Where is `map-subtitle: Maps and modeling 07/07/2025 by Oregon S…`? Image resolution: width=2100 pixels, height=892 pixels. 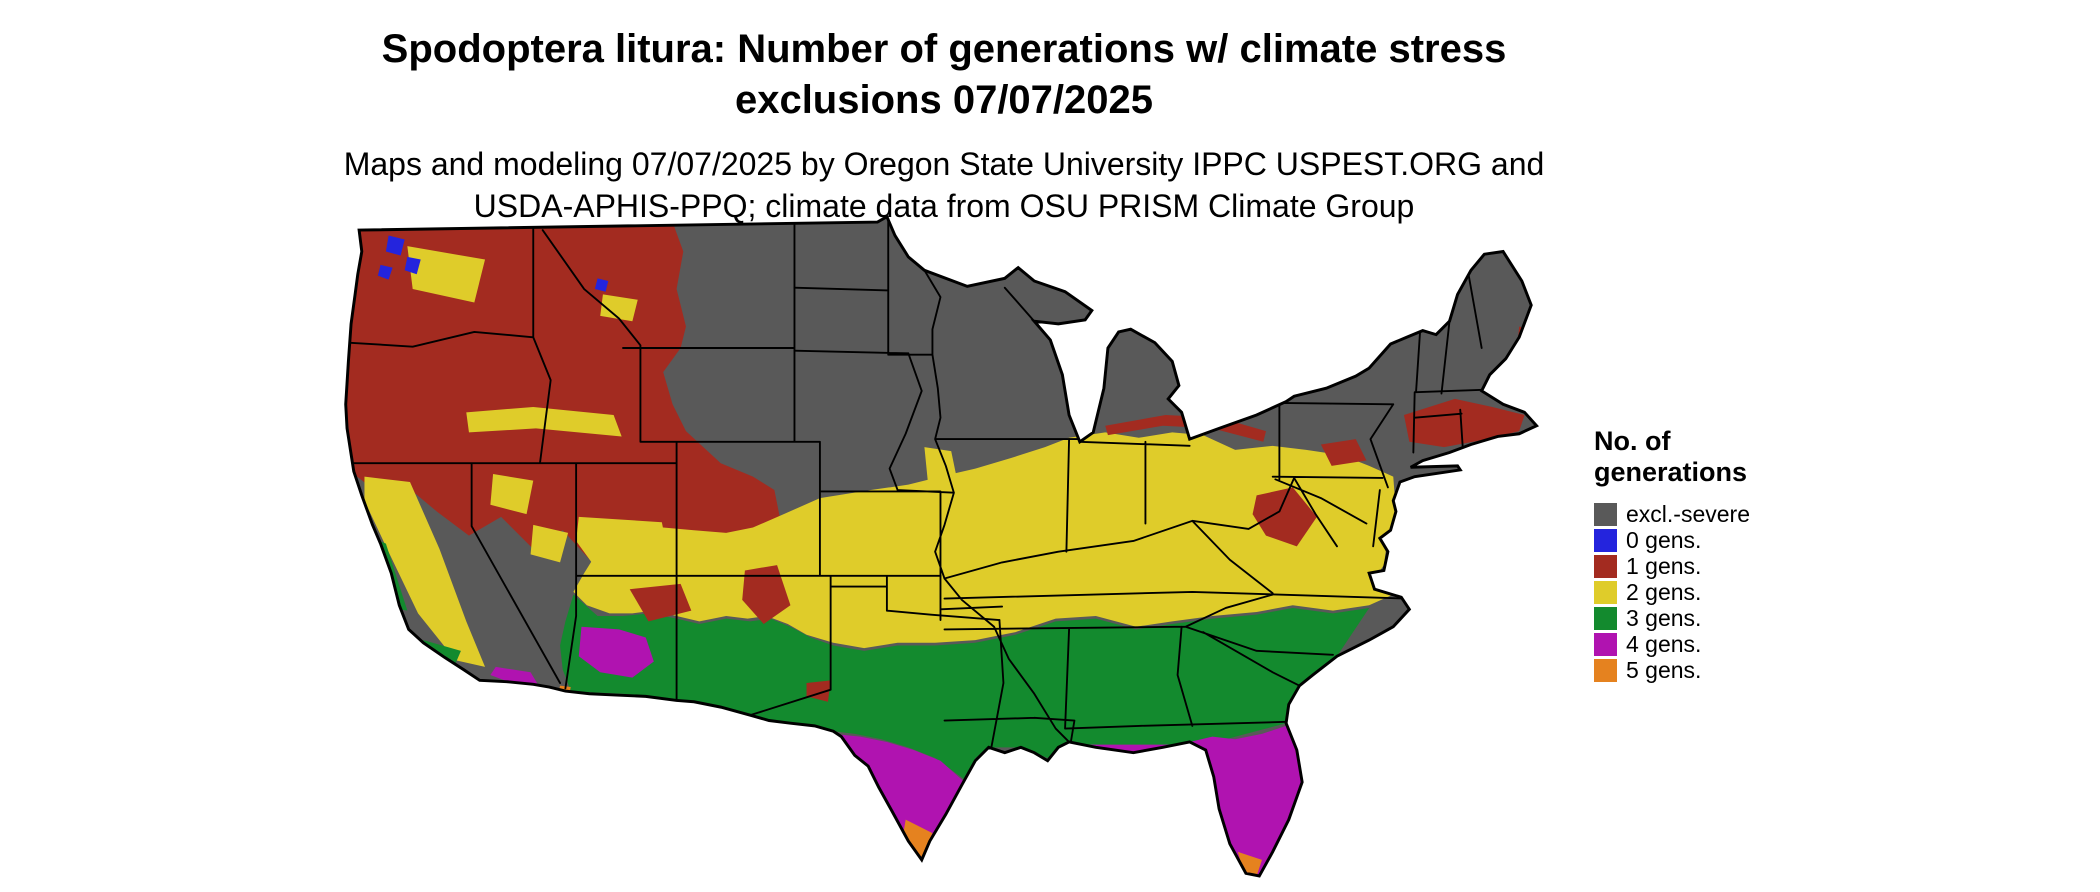
map-subtitle: Maps and modeling 07/07/2025 by Oregon S… is located at coordinates (944, 185).